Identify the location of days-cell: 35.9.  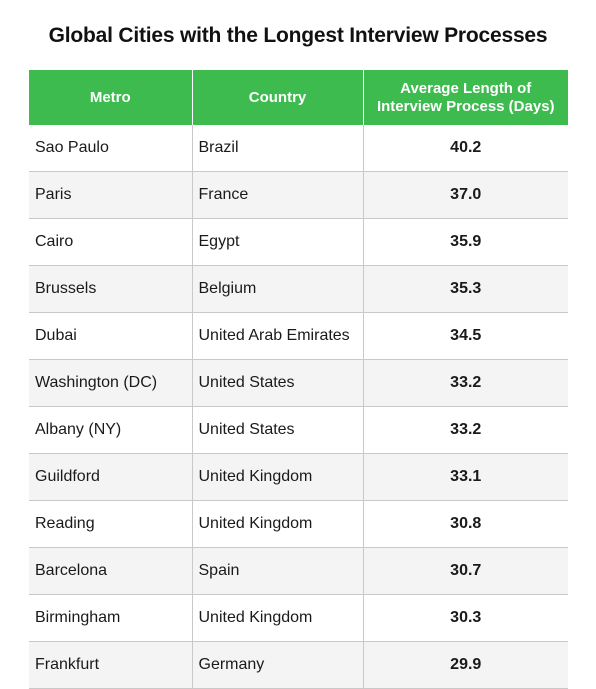
(465, 242).